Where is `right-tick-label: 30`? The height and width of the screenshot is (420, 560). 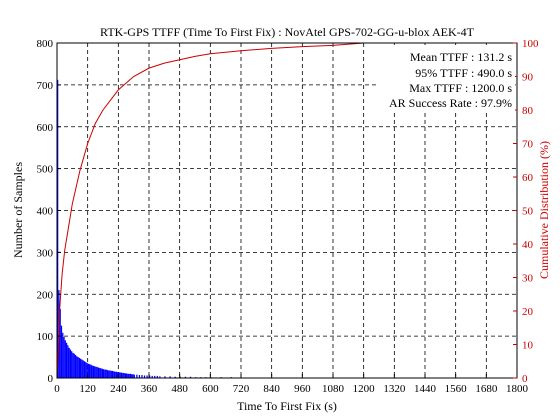 right-tick-label: 30 is located at coordinates (528, 279).